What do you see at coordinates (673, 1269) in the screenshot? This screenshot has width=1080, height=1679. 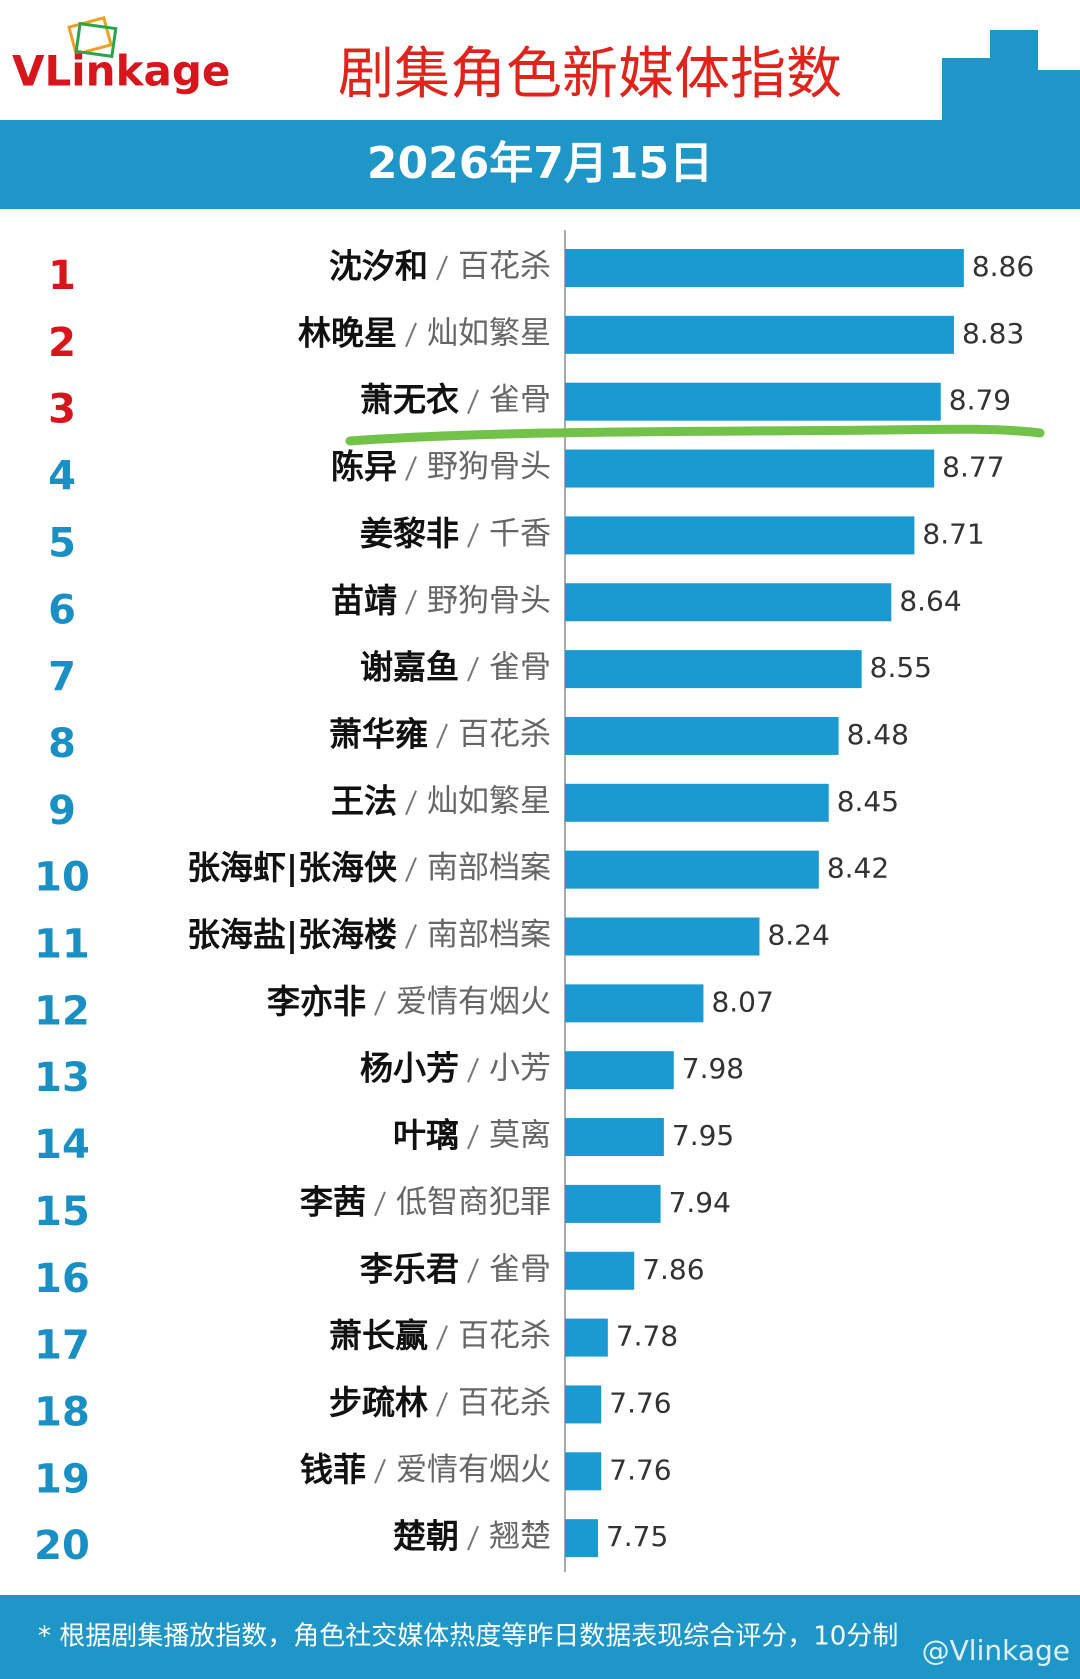 I see `value-label: 7.86` at bounding box center [673, 1269].